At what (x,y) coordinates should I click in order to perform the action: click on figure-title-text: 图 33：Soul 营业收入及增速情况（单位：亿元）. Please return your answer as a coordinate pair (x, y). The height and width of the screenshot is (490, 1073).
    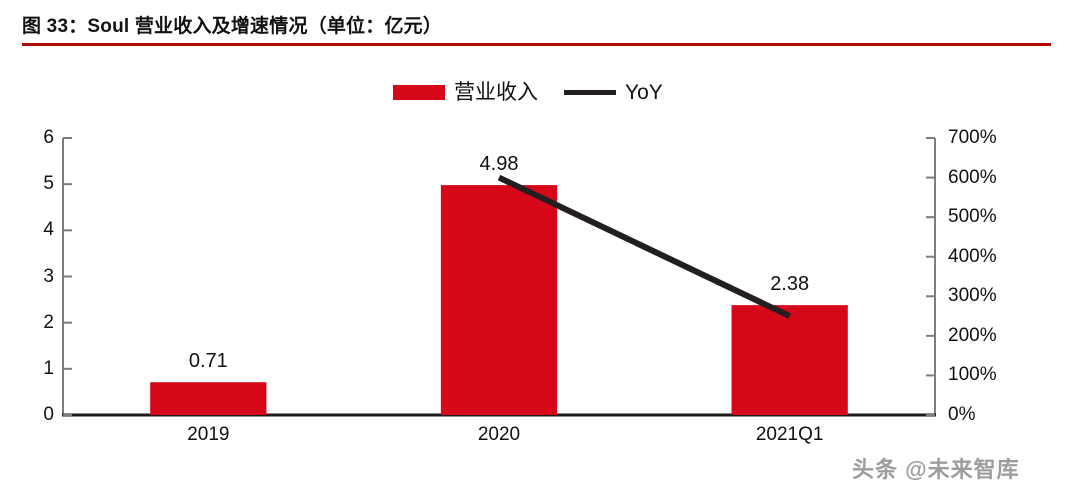
    Looking at the image, I should click on (232, 26).